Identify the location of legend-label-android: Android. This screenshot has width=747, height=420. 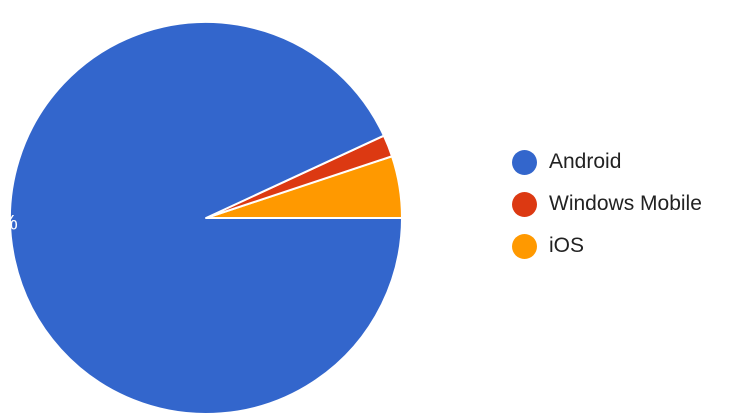
(585, 161).